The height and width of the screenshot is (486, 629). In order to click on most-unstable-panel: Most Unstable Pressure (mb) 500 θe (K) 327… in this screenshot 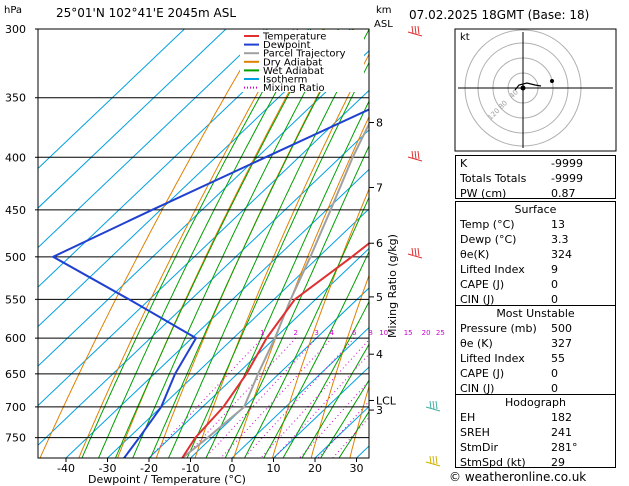, I will do `click(535, 350)`.